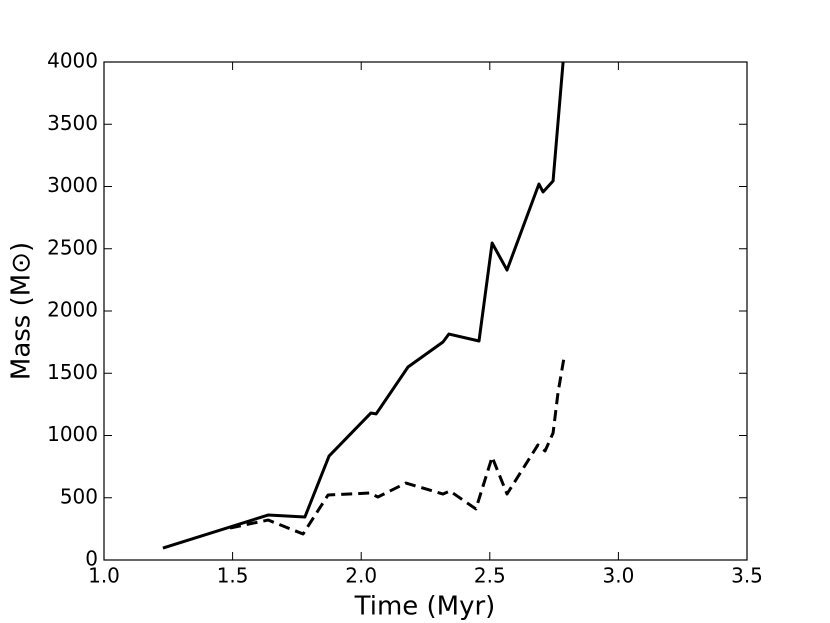  What do you see at coordinates (361, 576) in the screenshot?
I see `x-tick-label: 2.0` at bounding box center [361, 576].